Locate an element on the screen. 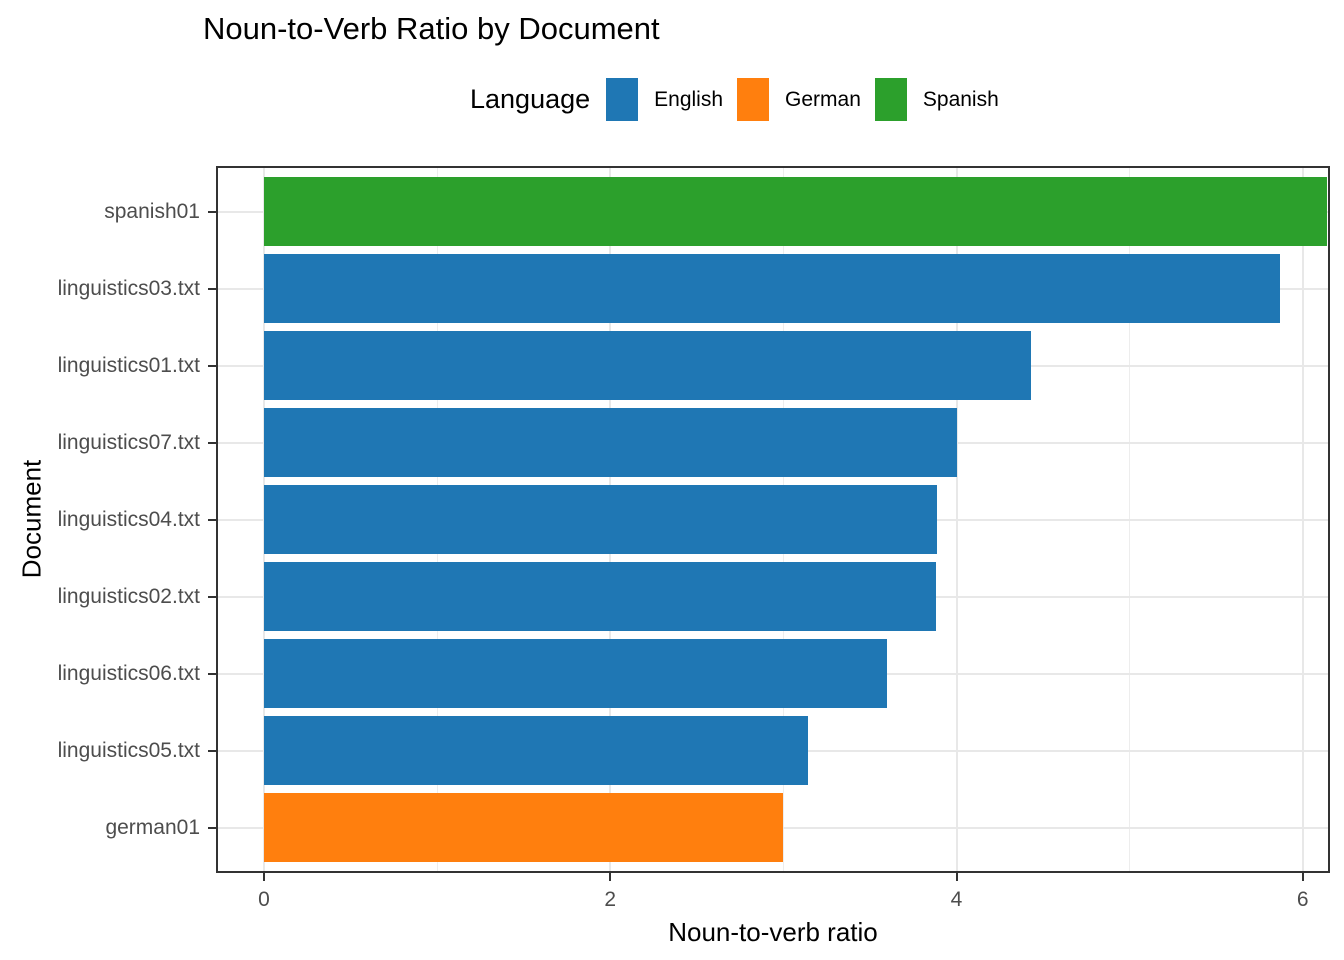  legend-label: German is located at coordinates (823, 99).